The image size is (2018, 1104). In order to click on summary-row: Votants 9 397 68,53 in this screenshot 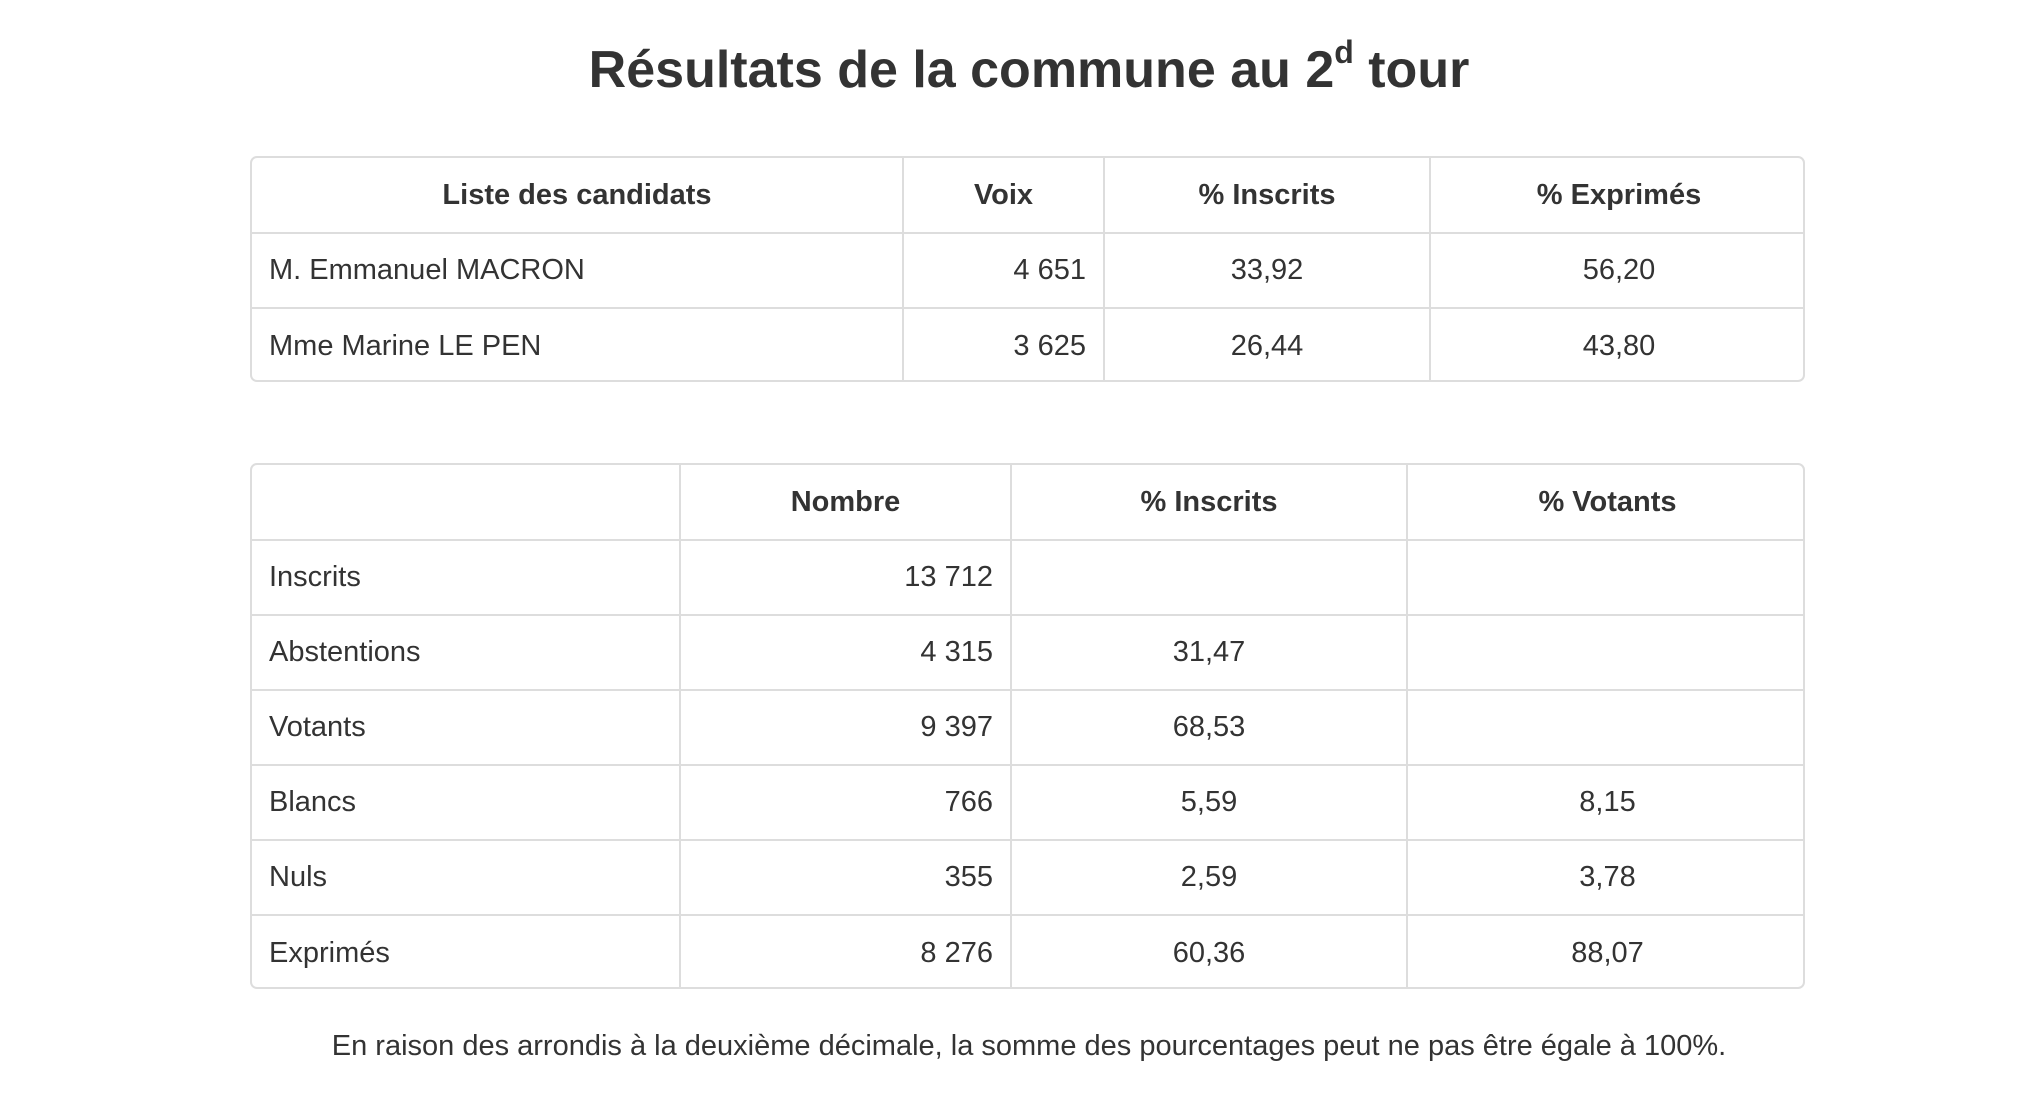, I will do `click(1027, 728)`.